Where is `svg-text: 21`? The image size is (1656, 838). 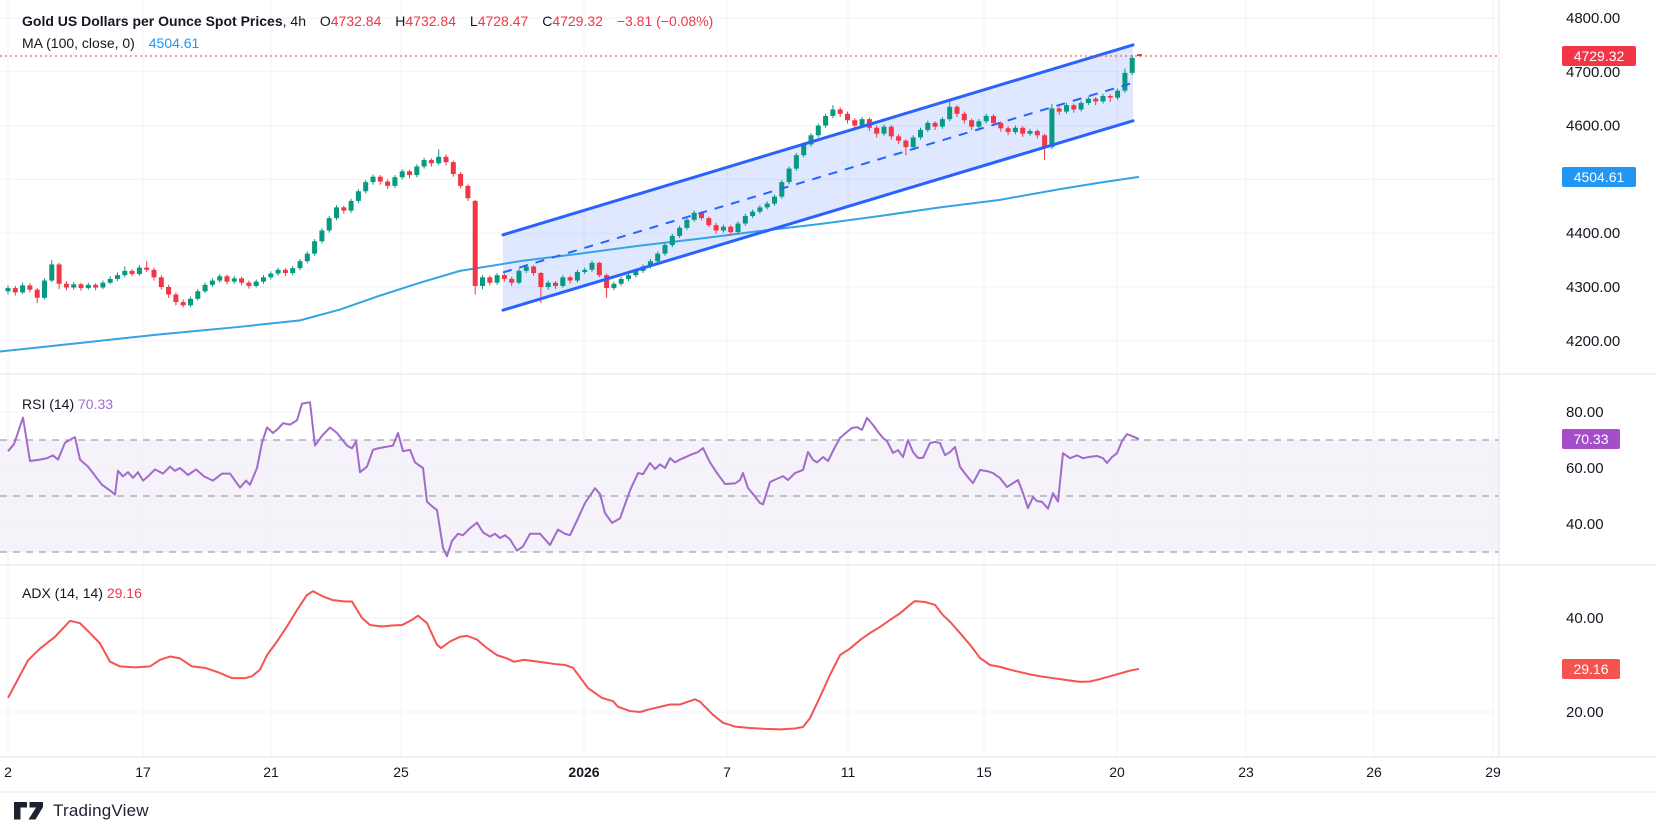 svg-text: 21 is located at coordinates (271, 772).